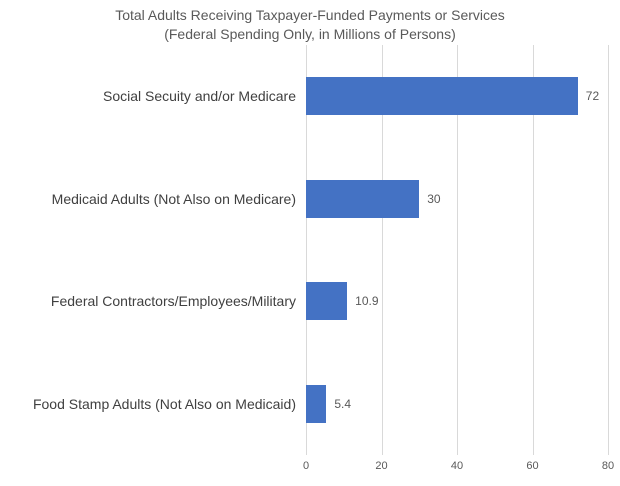  Describe the element at coordinates (343, 403) in the screenshot. I see `bar-value-label: 5.4` at that location.